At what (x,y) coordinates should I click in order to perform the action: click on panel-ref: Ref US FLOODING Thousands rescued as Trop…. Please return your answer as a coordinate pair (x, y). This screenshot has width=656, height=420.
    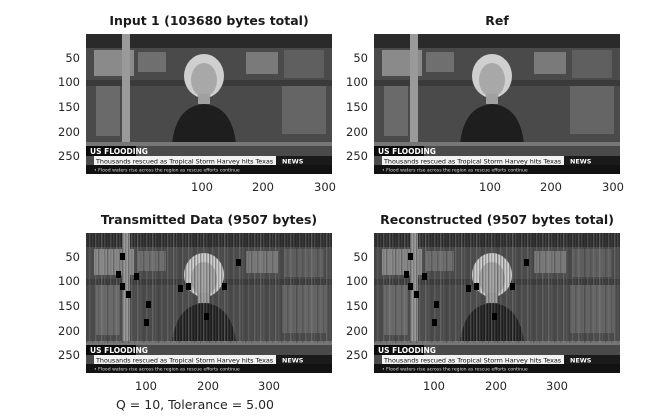
    Looking at the image, I should click on (497, 93).